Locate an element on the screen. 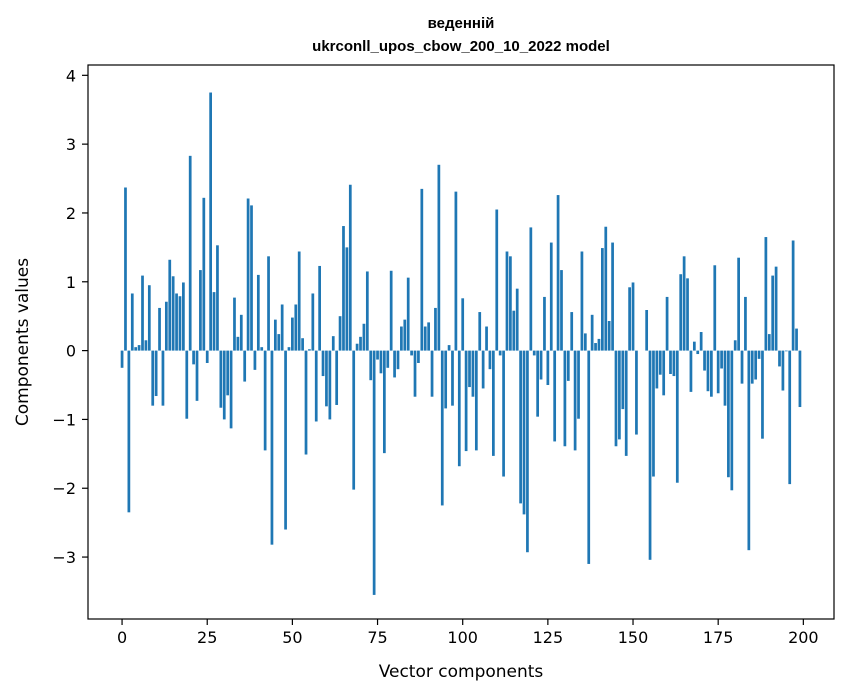 This screenshot has width=847, height=696. chart-title-line2: ukrconll_upos_cbow_200_10_2022 model is located at coordinates (461, 46).